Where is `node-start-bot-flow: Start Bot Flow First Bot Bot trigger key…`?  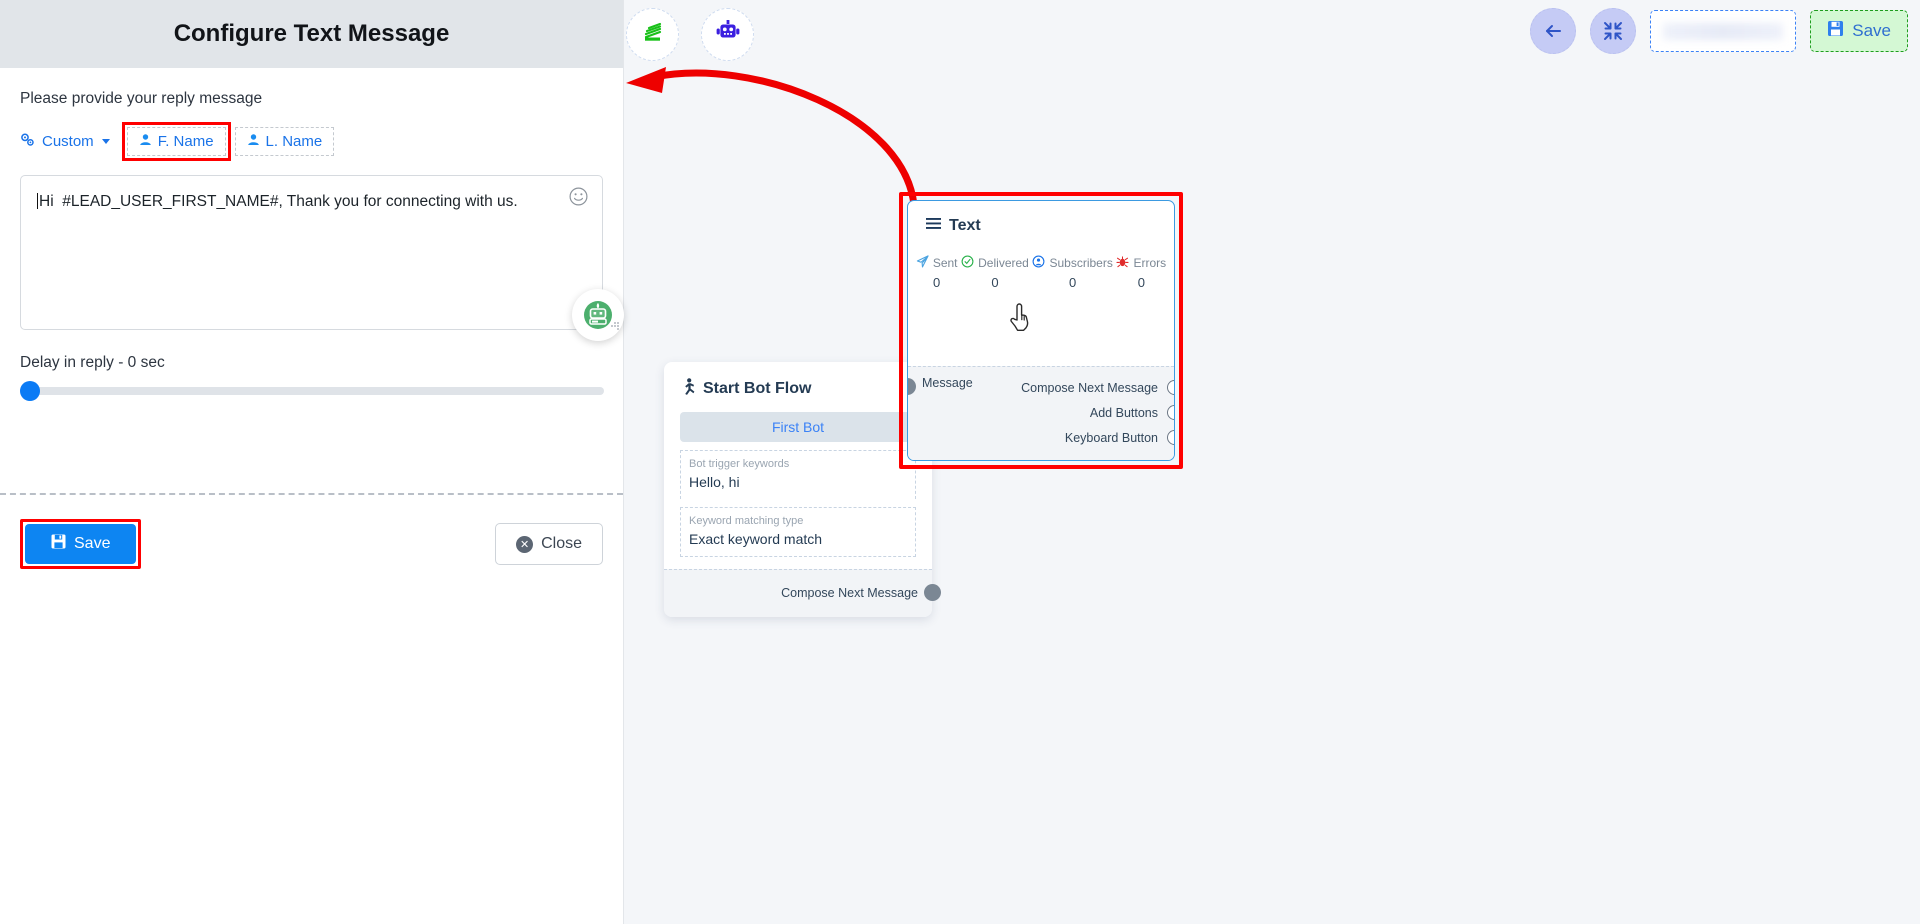 node-start-bot-flow: Start Bot Flow First Bot Bot trigger key… is located at coordinates (802, 489).